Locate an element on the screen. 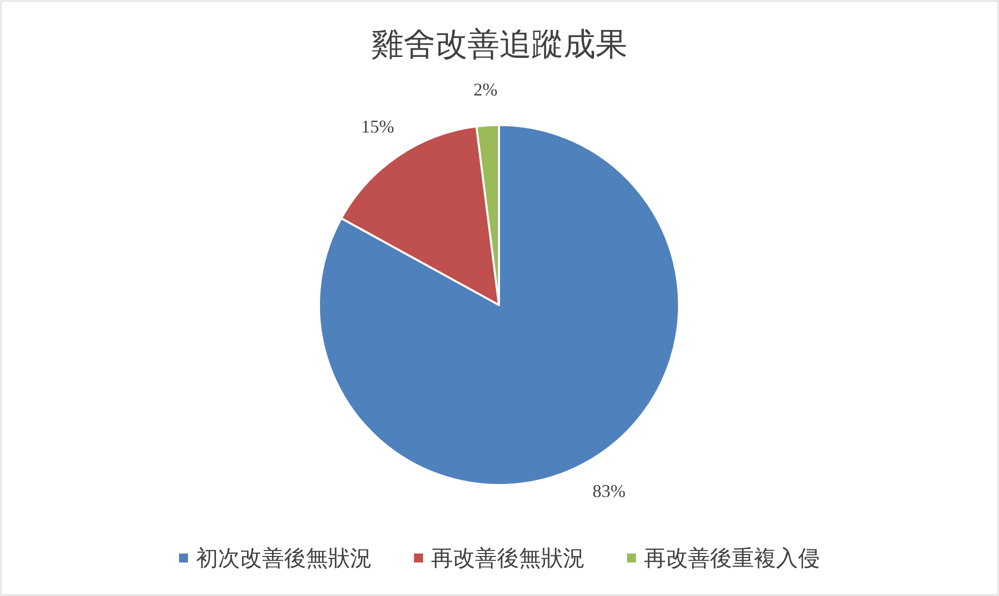 The image size is (999, 596). legend-label: 再改善後無狀況 is located at coordinates (508, 558).